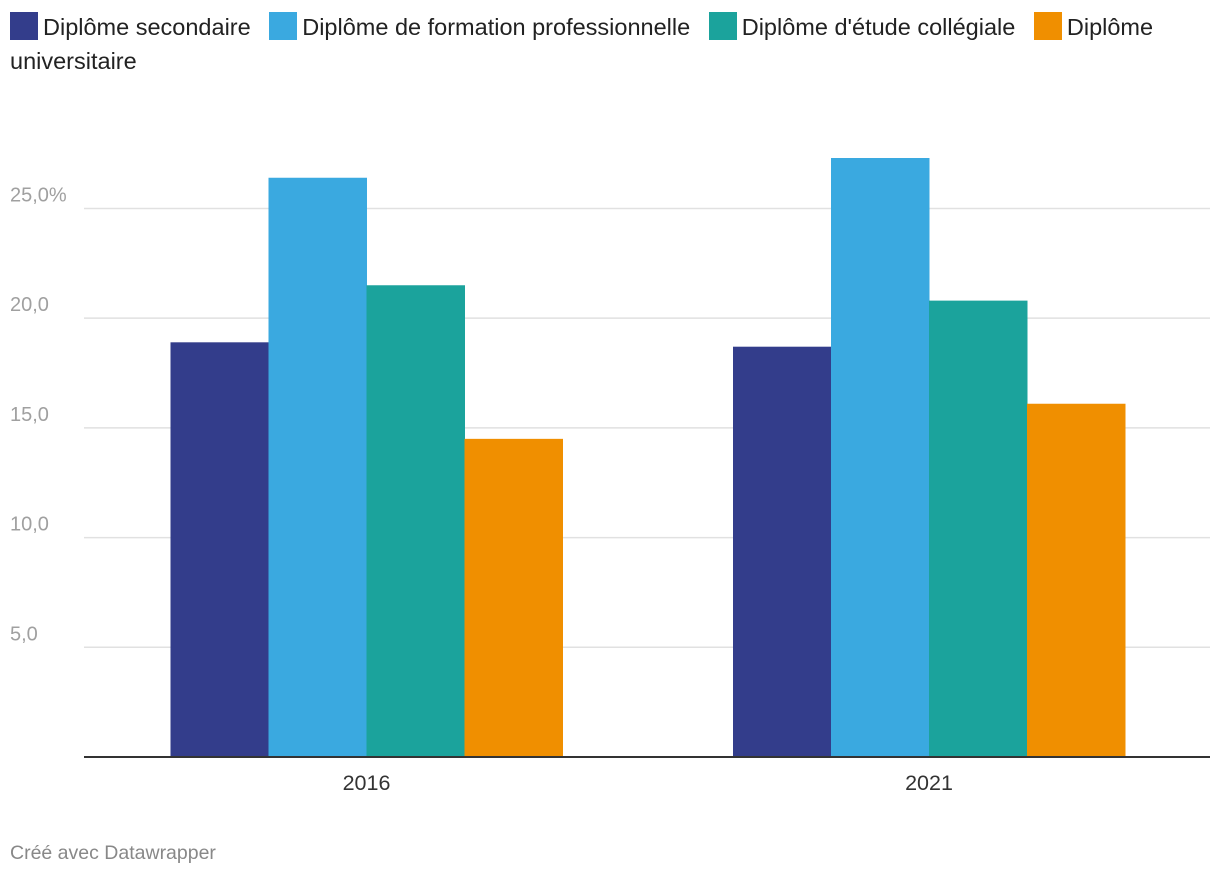 The height and width of the screenshot is (880, 1220). What do you see at coordinates (1047, 26) in the screenshot?
I see `legend-swatch-universitaire` at bounding box center [1047, 26].